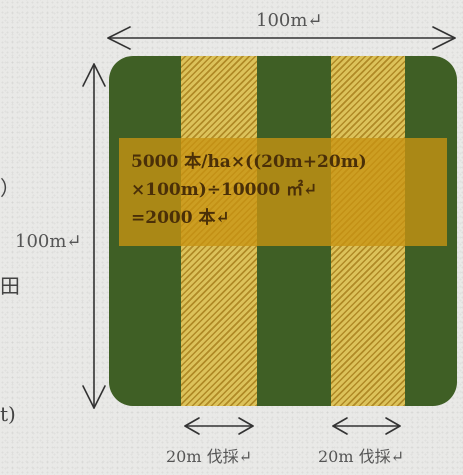 This screenshot has height=475, width=463. Describe the element at coordinates (361, 456) in the screenshot. I see `strip-2-label: 20m 伐採↵` at that location.